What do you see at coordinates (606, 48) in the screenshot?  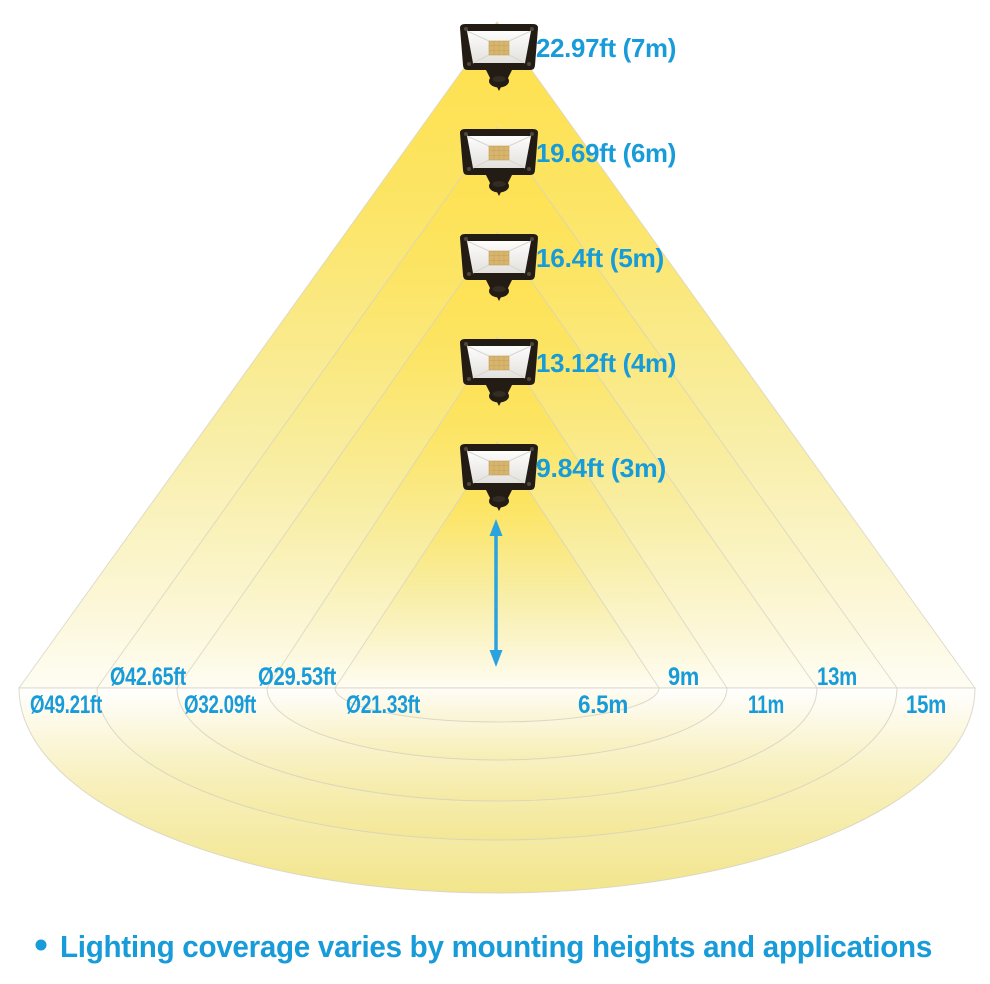 I see `height-label-7m: 22.97ft (7m)` at bounding box center [606, 48].